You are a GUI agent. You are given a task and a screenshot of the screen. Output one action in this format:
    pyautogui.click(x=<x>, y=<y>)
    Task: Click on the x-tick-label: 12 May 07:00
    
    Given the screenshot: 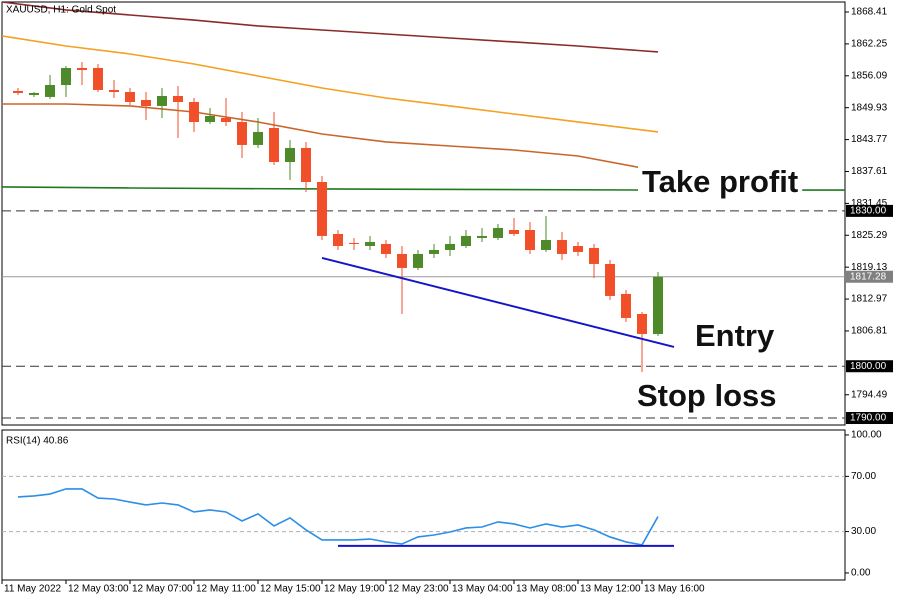 What is the action you would take?
    pyautogui.click(x=162, y=589)
    